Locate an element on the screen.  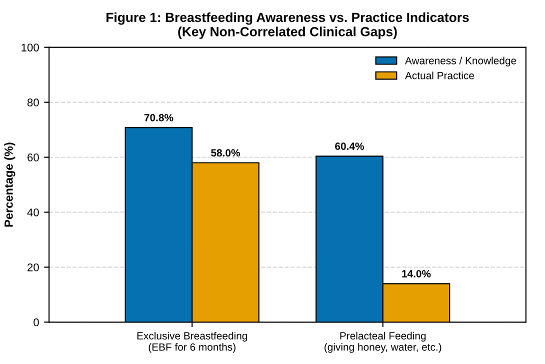
y-tick-label: 20 is located at coordinates (33, 267).